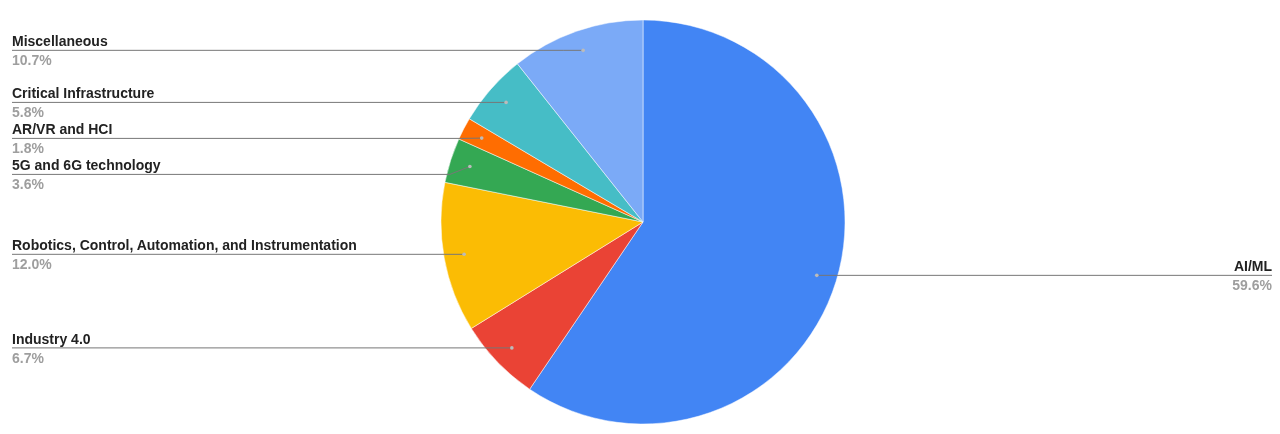  I want to click on slice-label: Miscellaneous, so click(60, 41).